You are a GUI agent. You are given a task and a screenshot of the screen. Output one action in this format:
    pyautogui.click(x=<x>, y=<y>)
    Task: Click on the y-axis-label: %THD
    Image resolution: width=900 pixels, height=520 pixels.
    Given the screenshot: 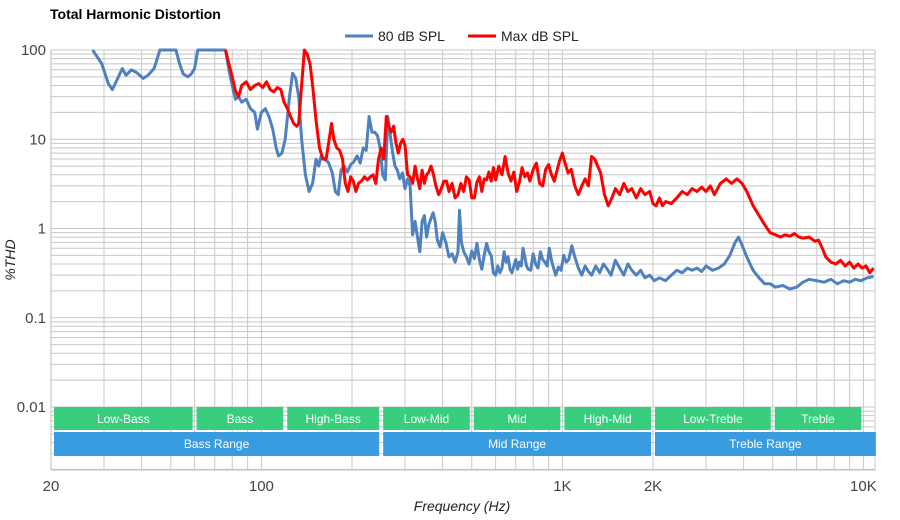 What is the action you would take?
    pyautogui.click(x=10, y=259)
    